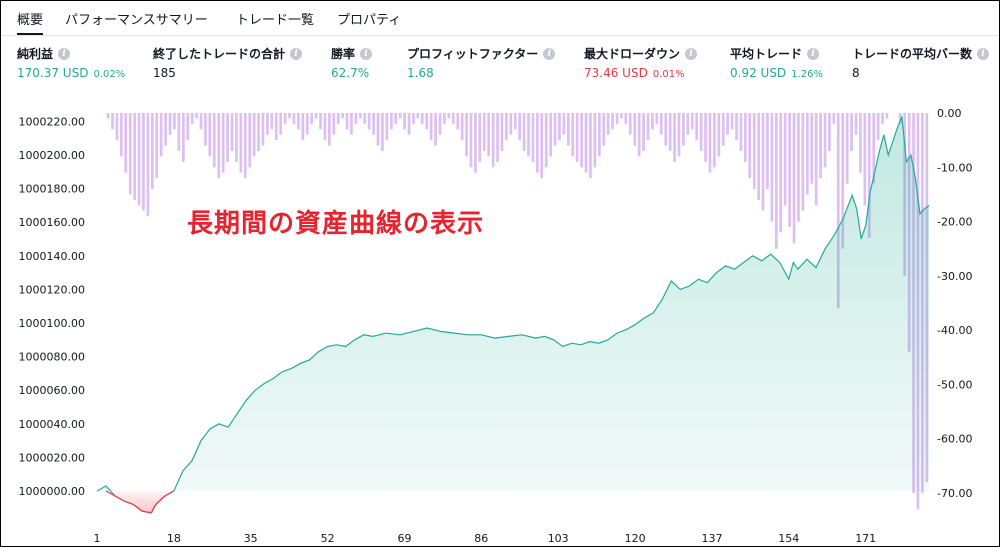 This screenshot has height=547, width=1000. Describe the element at coordinates (912, 54) in the screenshot. I see `metric-label: トレードの平均バー数` at that location.